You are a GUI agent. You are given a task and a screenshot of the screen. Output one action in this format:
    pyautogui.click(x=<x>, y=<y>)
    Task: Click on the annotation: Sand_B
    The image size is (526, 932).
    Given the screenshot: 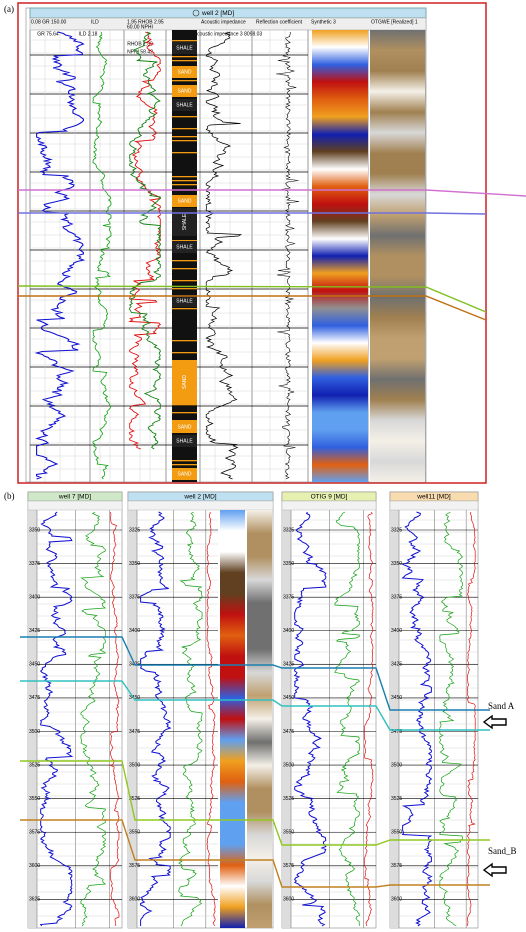 What is the action you would take?
    pyautogui.click(x=502, y=851)
    